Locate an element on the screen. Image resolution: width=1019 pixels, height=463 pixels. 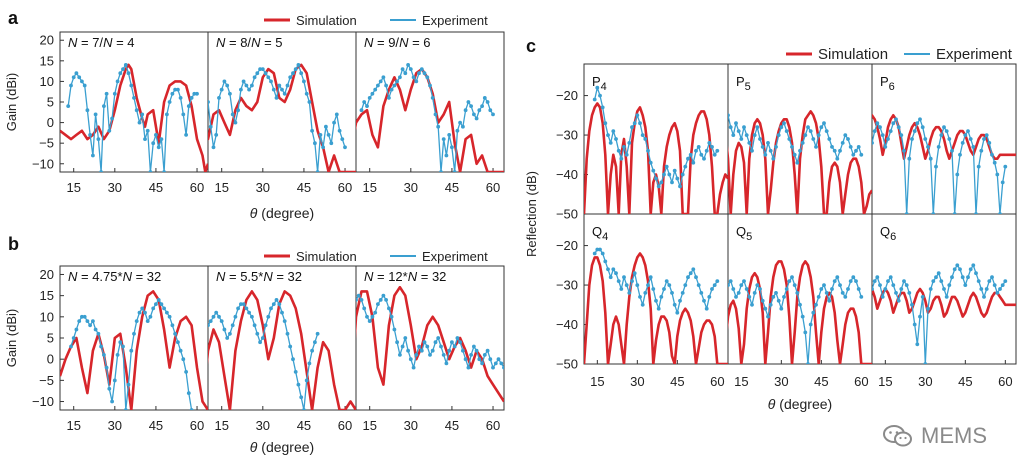
y-tick-label: −5 is located at coordinates (46, 143).